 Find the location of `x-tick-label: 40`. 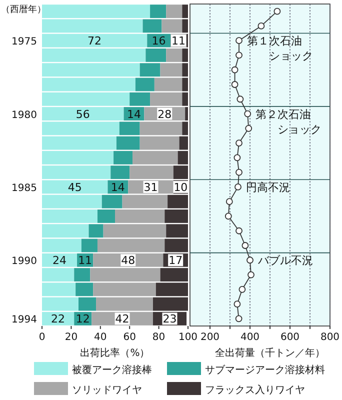

x-tick-label: 40 is located at coordinates (100, 337).